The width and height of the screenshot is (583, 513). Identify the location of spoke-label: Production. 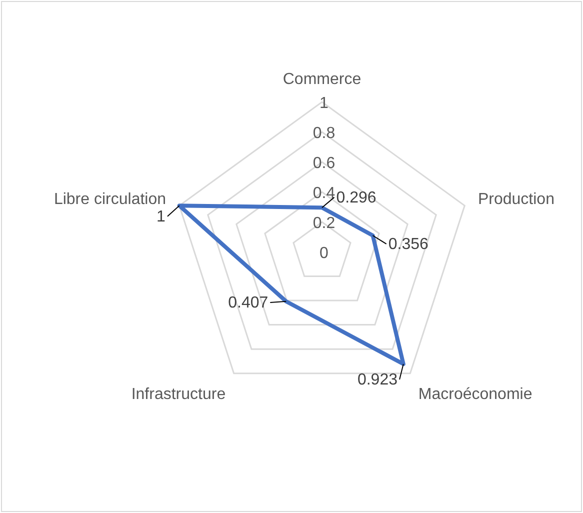
(516, 199).